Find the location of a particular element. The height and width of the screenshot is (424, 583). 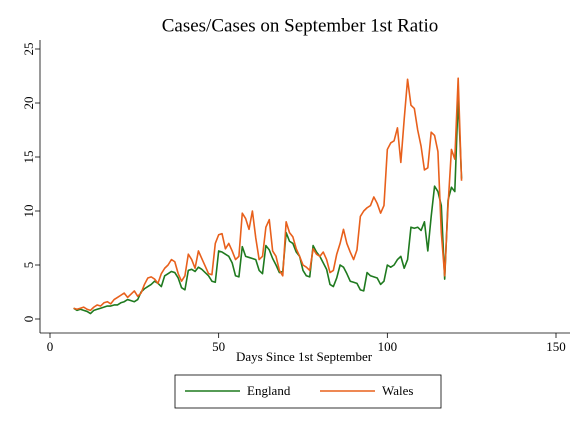

legend-box is located at coordinates (308, 391).